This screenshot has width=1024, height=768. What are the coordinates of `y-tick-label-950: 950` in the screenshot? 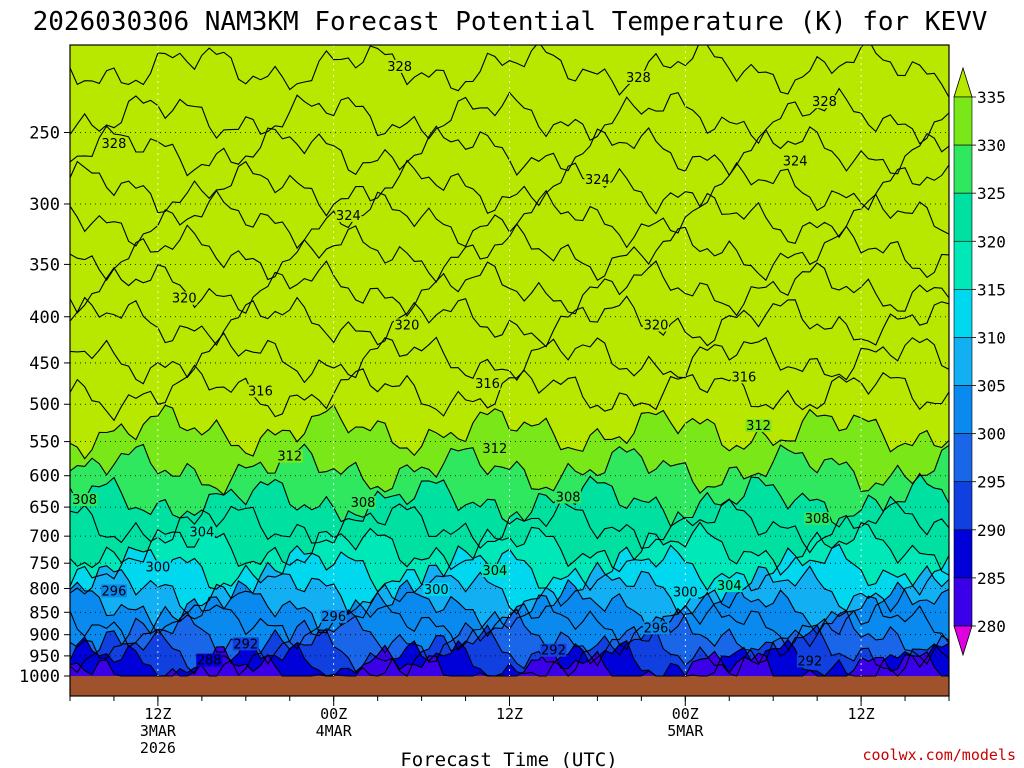 It's located at (44, 657).